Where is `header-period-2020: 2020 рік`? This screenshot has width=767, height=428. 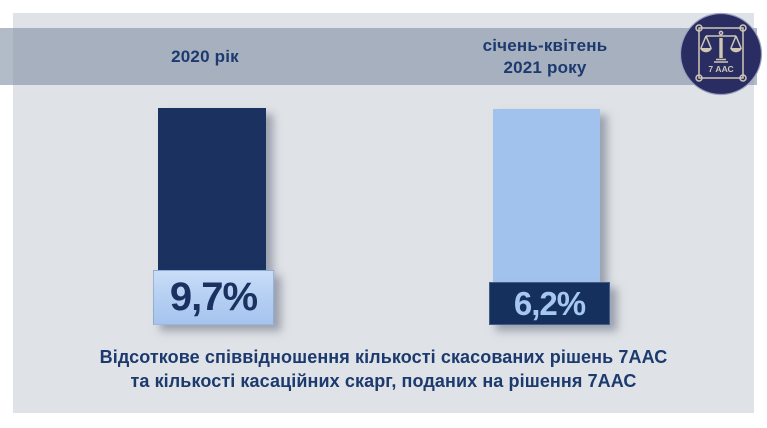 header-period-2020: 2020 рік is located at coordinates (205, 56).